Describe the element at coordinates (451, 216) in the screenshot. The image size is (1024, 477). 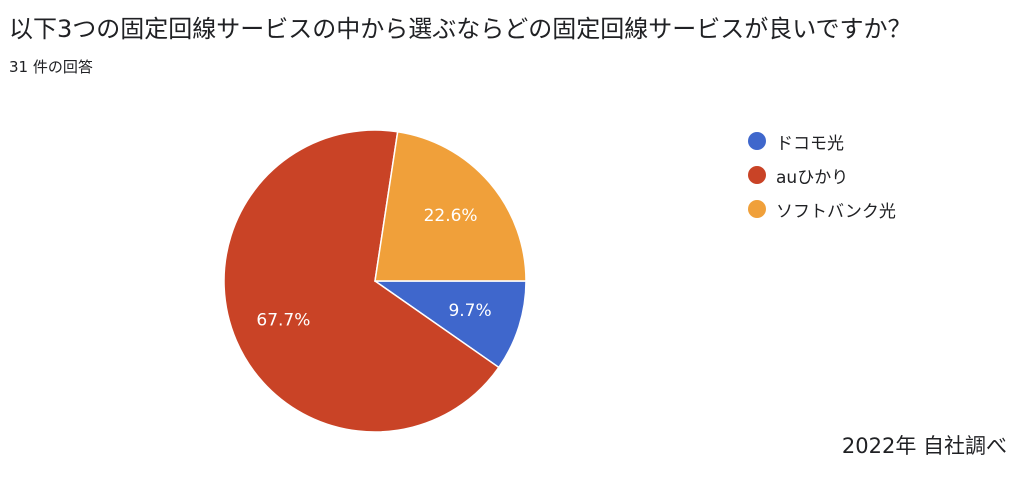
I see `slice-label-softbank: 22.6%` at that location.